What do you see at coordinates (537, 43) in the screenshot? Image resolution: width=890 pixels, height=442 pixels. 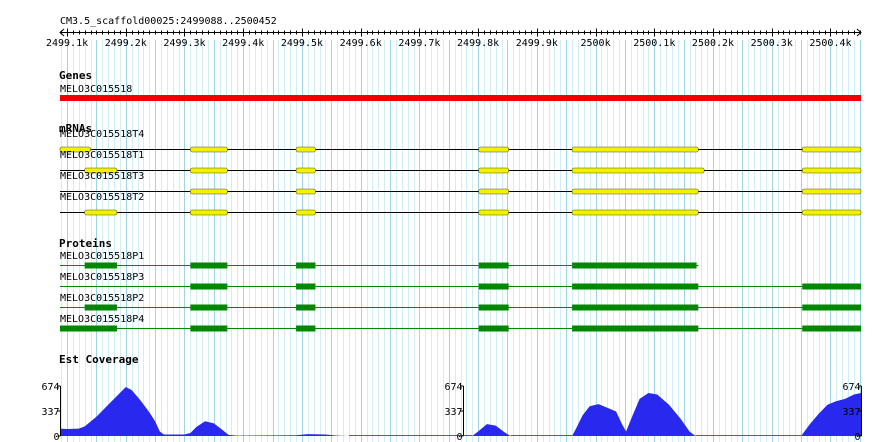 I see `ruler-tick-label: 2499.9k` at bounding box center [537, 43].